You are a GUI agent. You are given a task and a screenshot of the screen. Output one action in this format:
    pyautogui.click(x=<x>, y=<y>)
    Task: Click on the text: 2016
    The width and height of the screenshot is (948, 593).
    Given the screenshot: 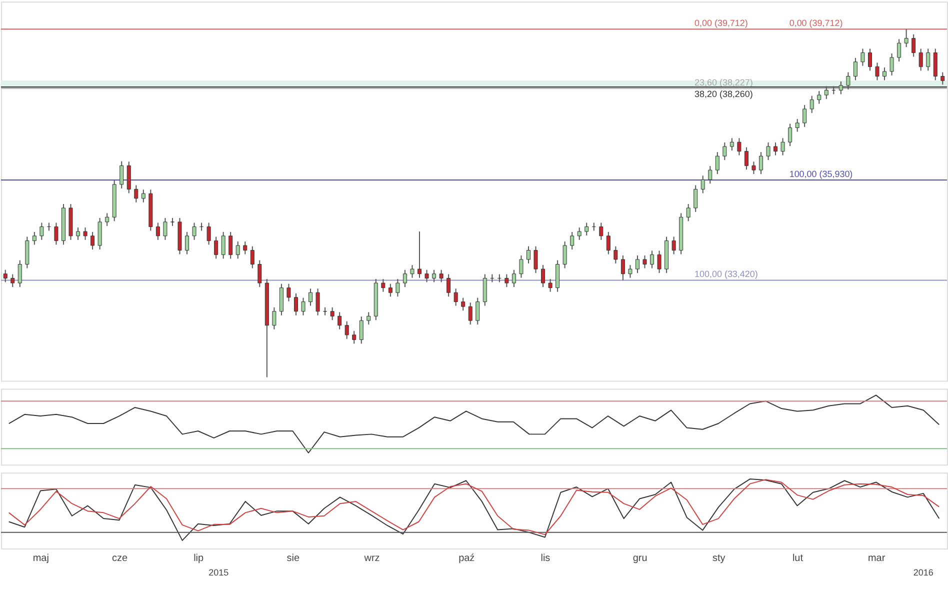 What is the action you would take?
    pyautogui.click(x=923, y=572)
    